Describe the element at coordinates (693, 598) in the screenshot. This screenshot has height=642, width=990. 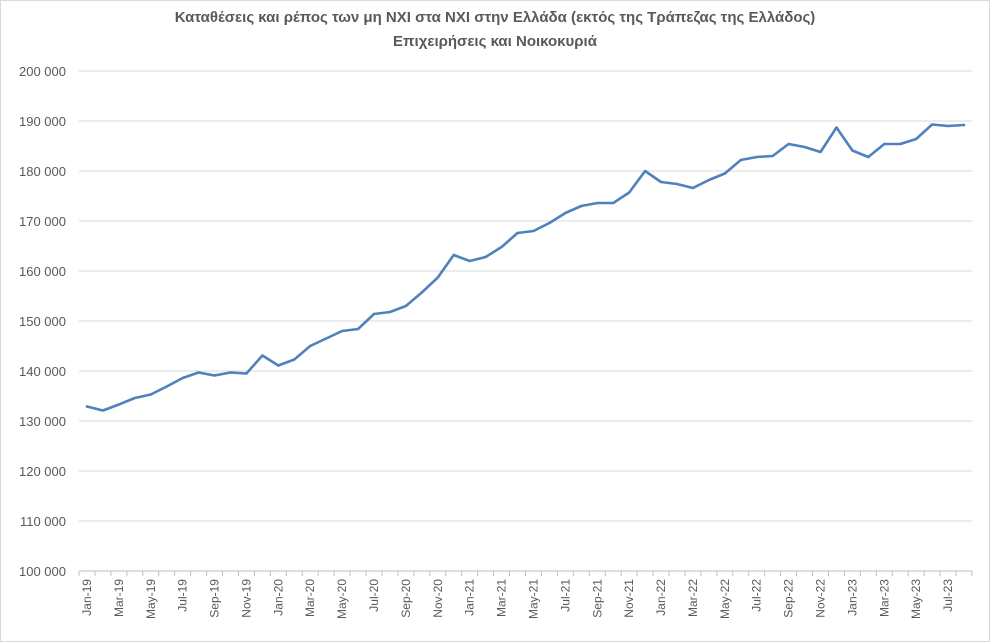
I see `x-tick-label: Mar-22` at that location.